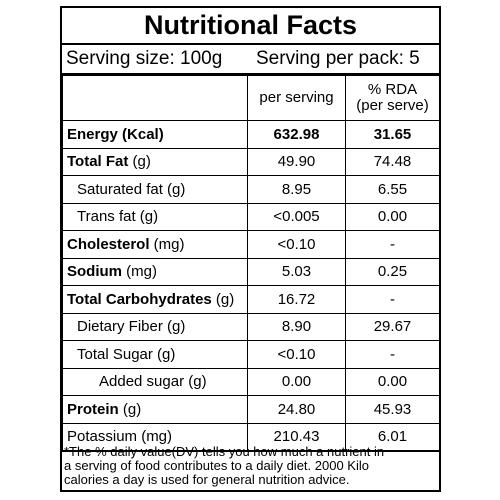 The image size is (500, 500). I want to click on nutrient-name-bold: Protein, so click(93, 409).